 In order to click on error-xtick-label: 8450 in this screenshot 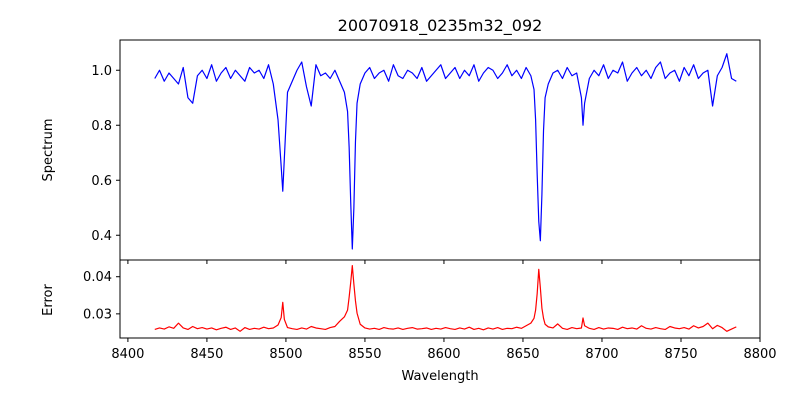, I will do `click(206, 354)`.